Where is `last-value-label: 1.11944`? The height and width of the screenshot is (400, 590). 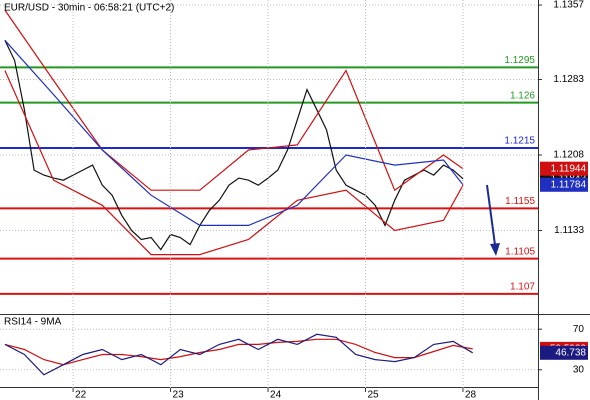
last-value-label: 1.11944 is located at coordinates (569, 168).